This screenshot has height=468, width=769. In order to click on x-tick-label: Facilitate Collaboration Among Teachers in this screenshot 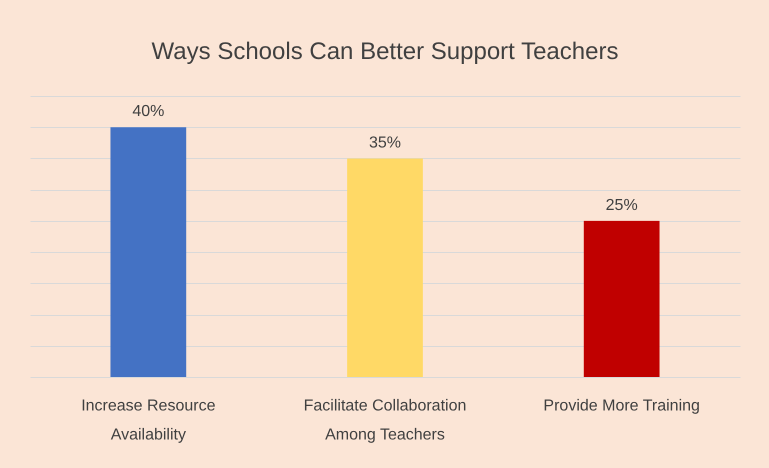, I will do `click(385, 421)`.